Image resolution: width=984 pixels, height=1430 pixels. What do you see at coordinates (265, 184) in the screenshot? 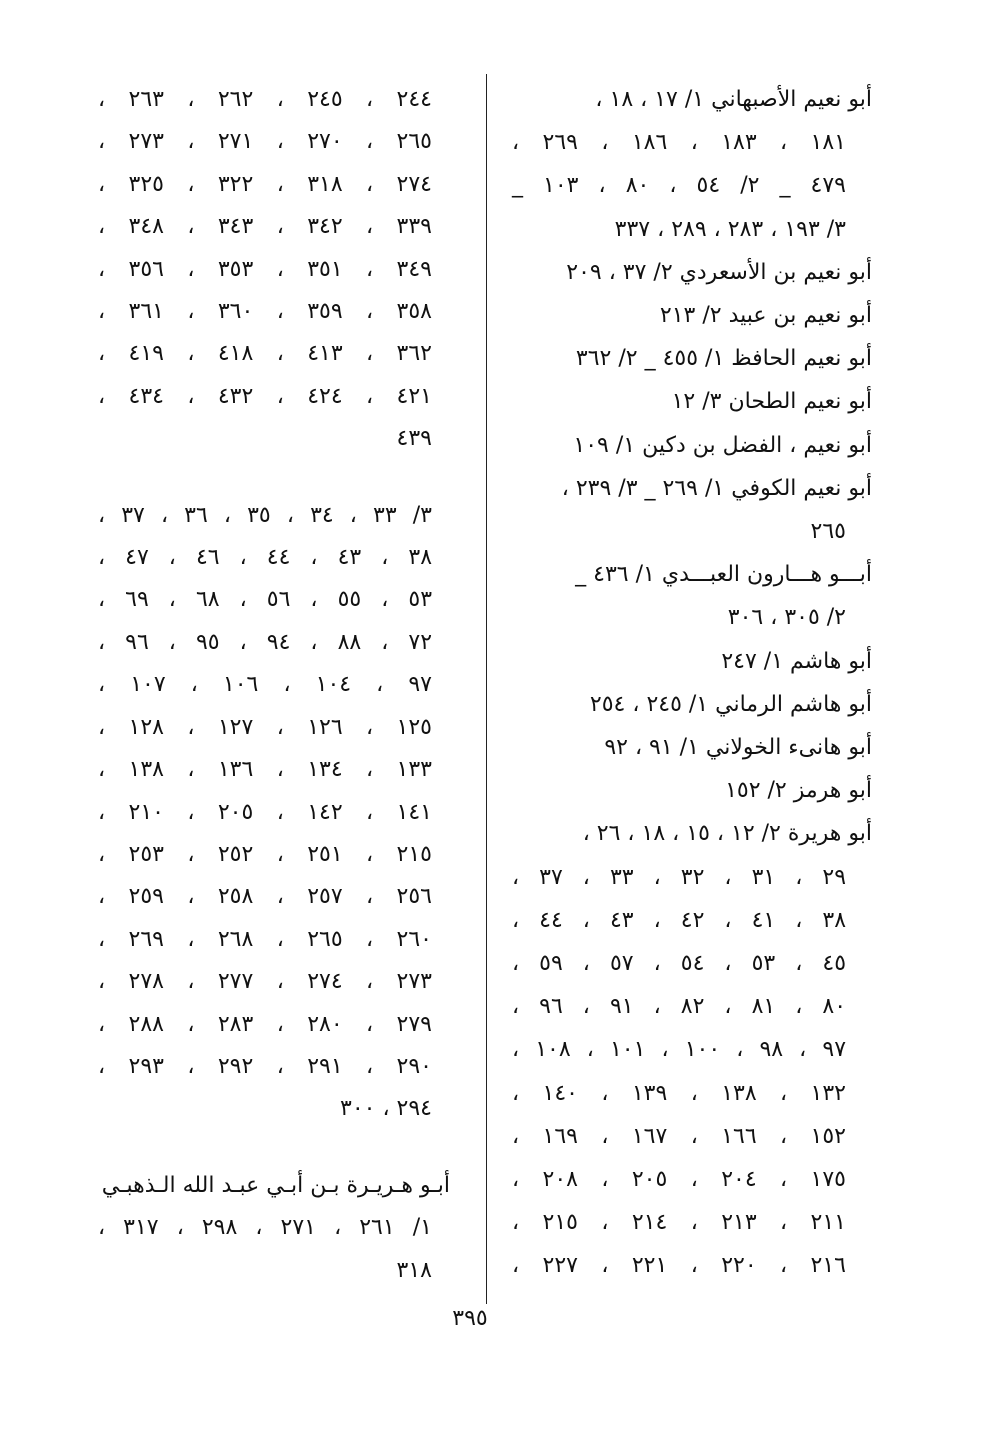
I see `index-entry-continuation: ٢٧٤ ، ٣١٨ ، ٣٢٢ ، ٣٢٥ ،` at bounding box center [265, 184].